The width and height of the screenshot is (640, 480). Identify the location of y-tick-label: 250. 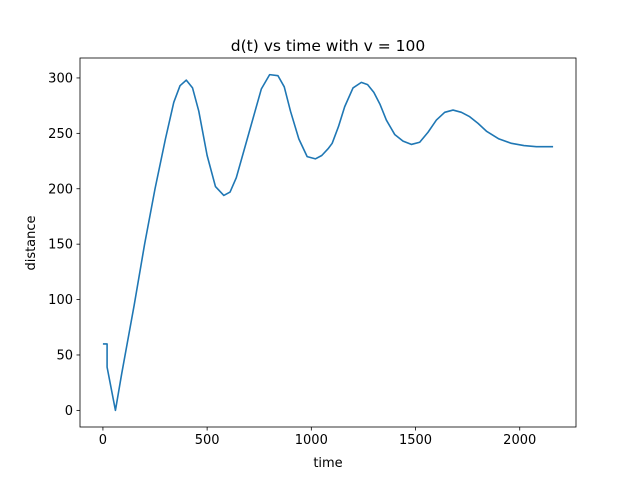
(60, 134).